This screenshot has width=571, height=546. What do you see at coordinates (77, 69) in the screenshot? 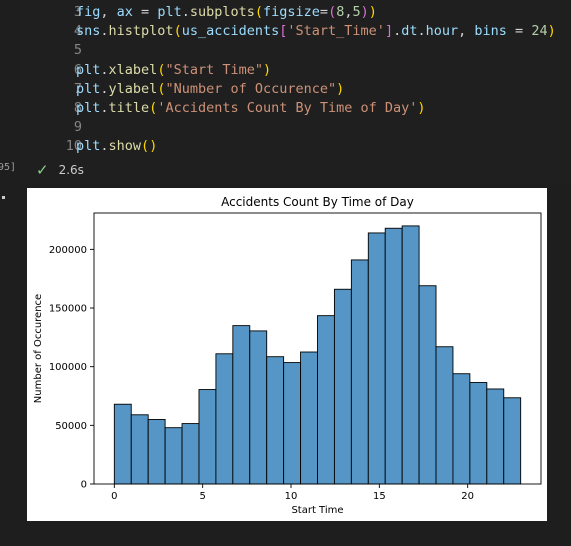
I see `line-number: 6` at bounding box center [77, 69].